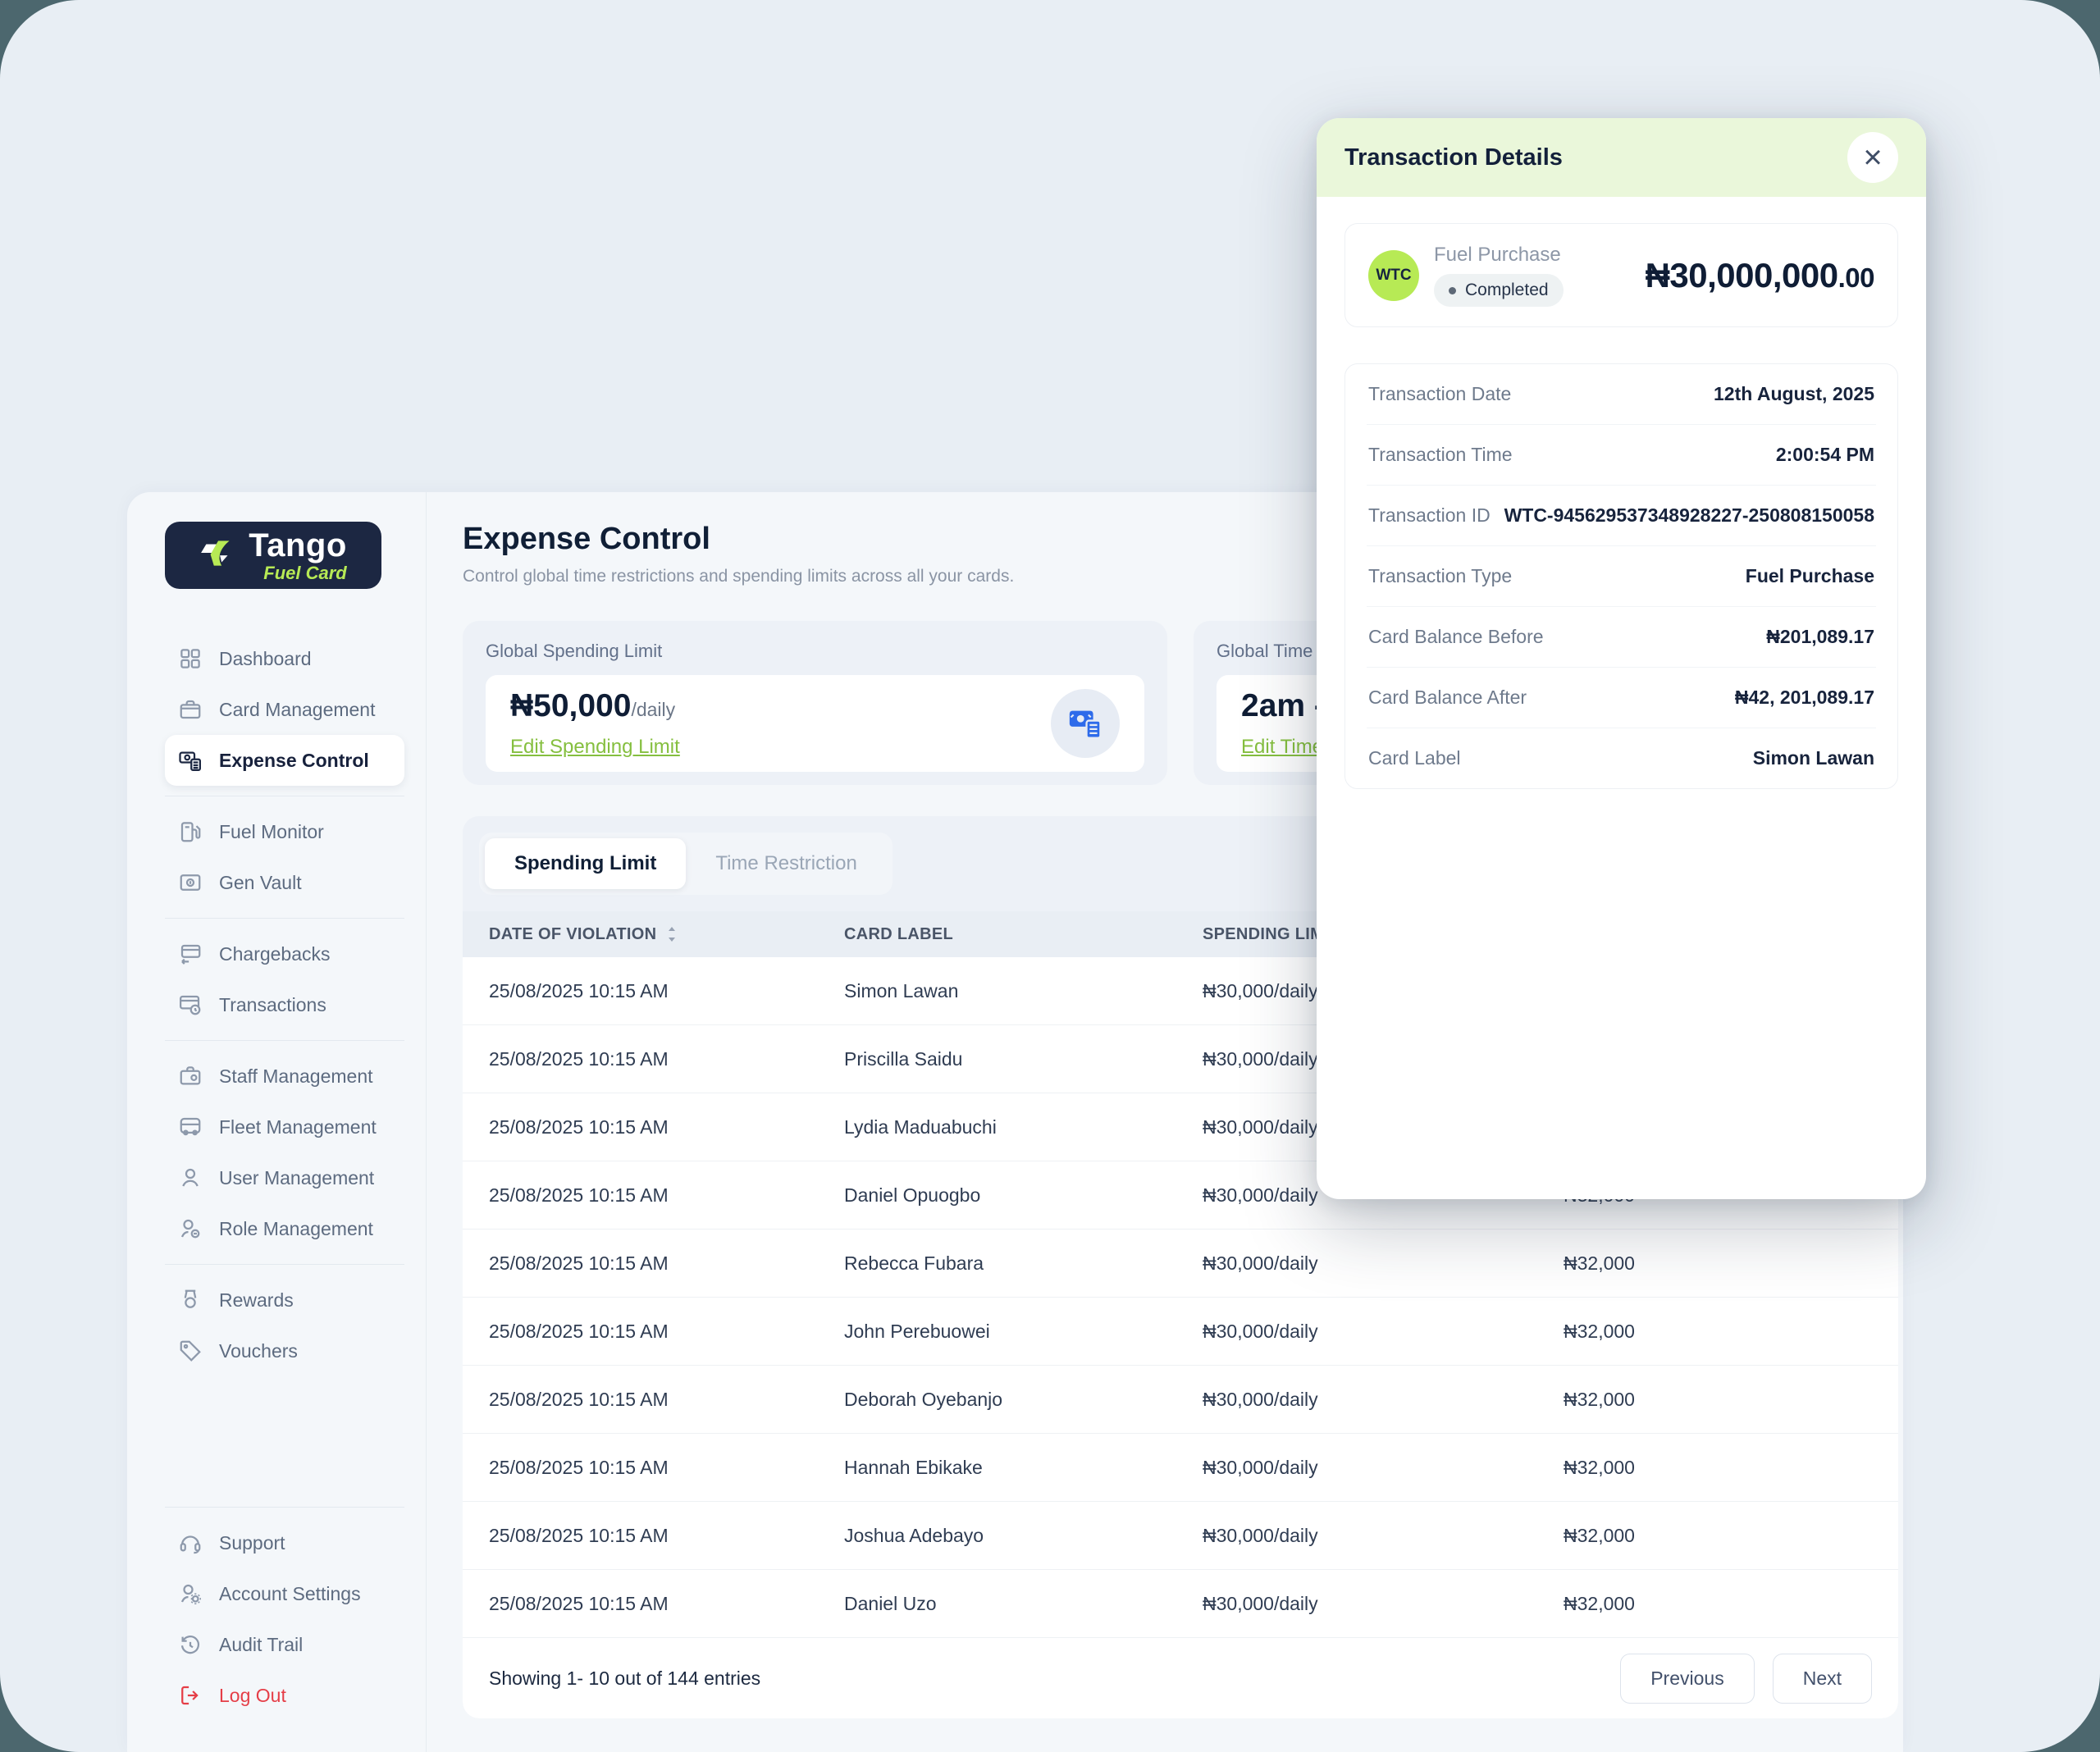 This screenshot has width=2100, height=1752. What do you see at coordinates (1622, 455) in the screenshot?
I see `detail-row: Transaction Time 2:00:54 PM` at bounding box center [1622, 455].